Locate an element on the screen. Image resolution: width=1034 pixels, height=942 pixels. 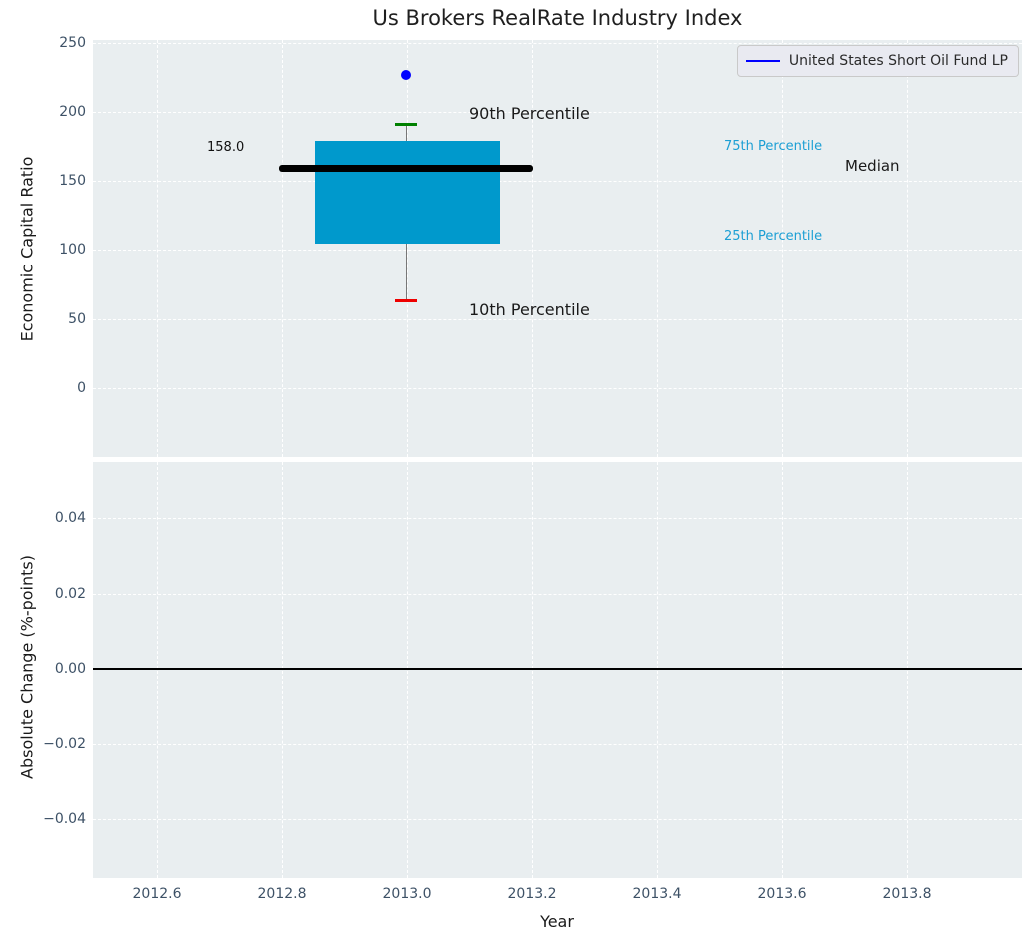
zero-baseline is located at coordinates (557, 669).